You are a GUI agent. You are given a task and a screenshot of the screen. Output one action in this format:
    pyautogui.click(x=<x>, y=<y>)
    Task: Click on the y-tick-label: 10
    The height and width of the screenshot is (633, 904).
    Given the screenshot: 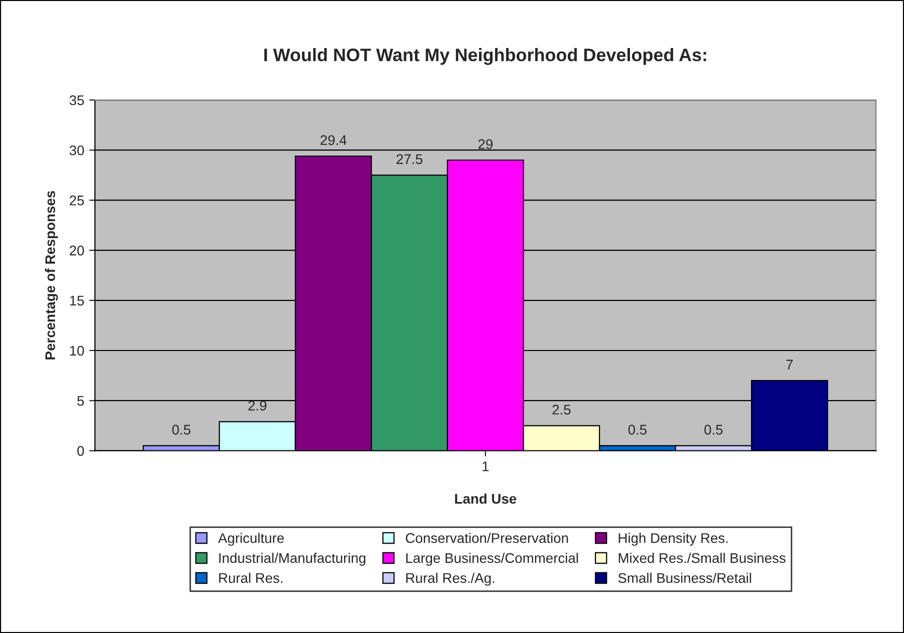 What is the action you would take?
    pyautogui.click(x=77, y=351)
    